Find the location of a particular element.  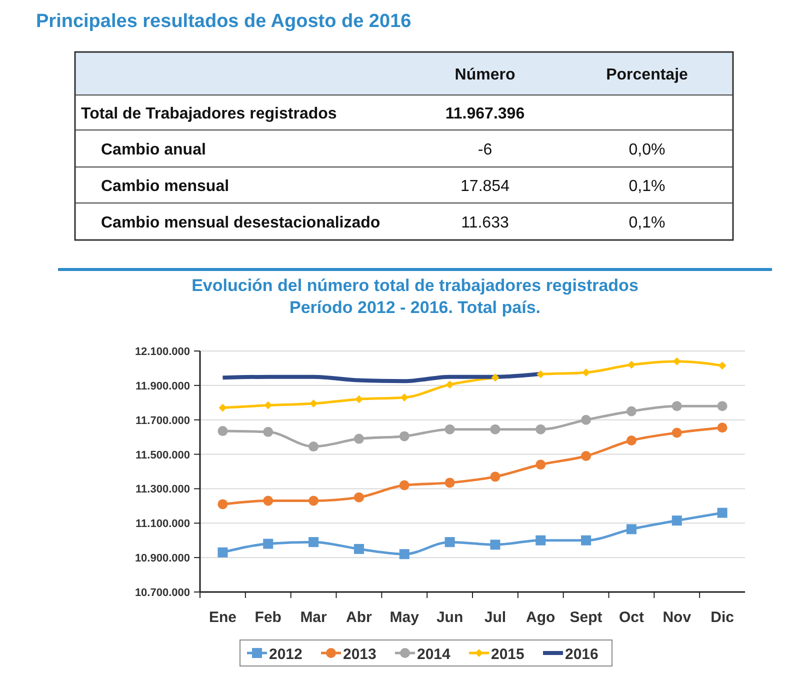

text: Total de Trabajadores registrados is located at coordinates (209, 114).